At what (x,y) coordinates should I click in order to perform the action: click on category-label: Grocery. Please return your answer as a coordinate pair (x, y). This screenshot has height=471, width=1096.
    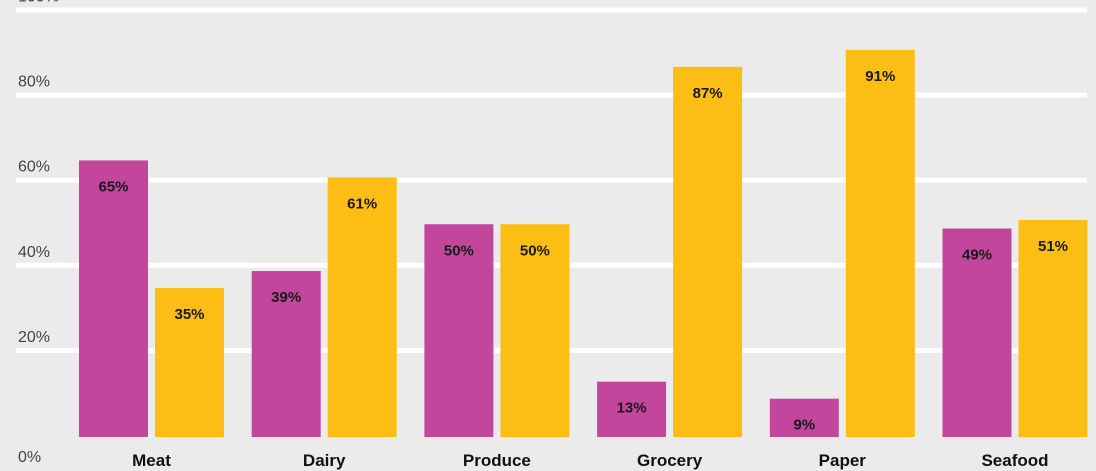
    Looking at the image, I should click on (670, 460).